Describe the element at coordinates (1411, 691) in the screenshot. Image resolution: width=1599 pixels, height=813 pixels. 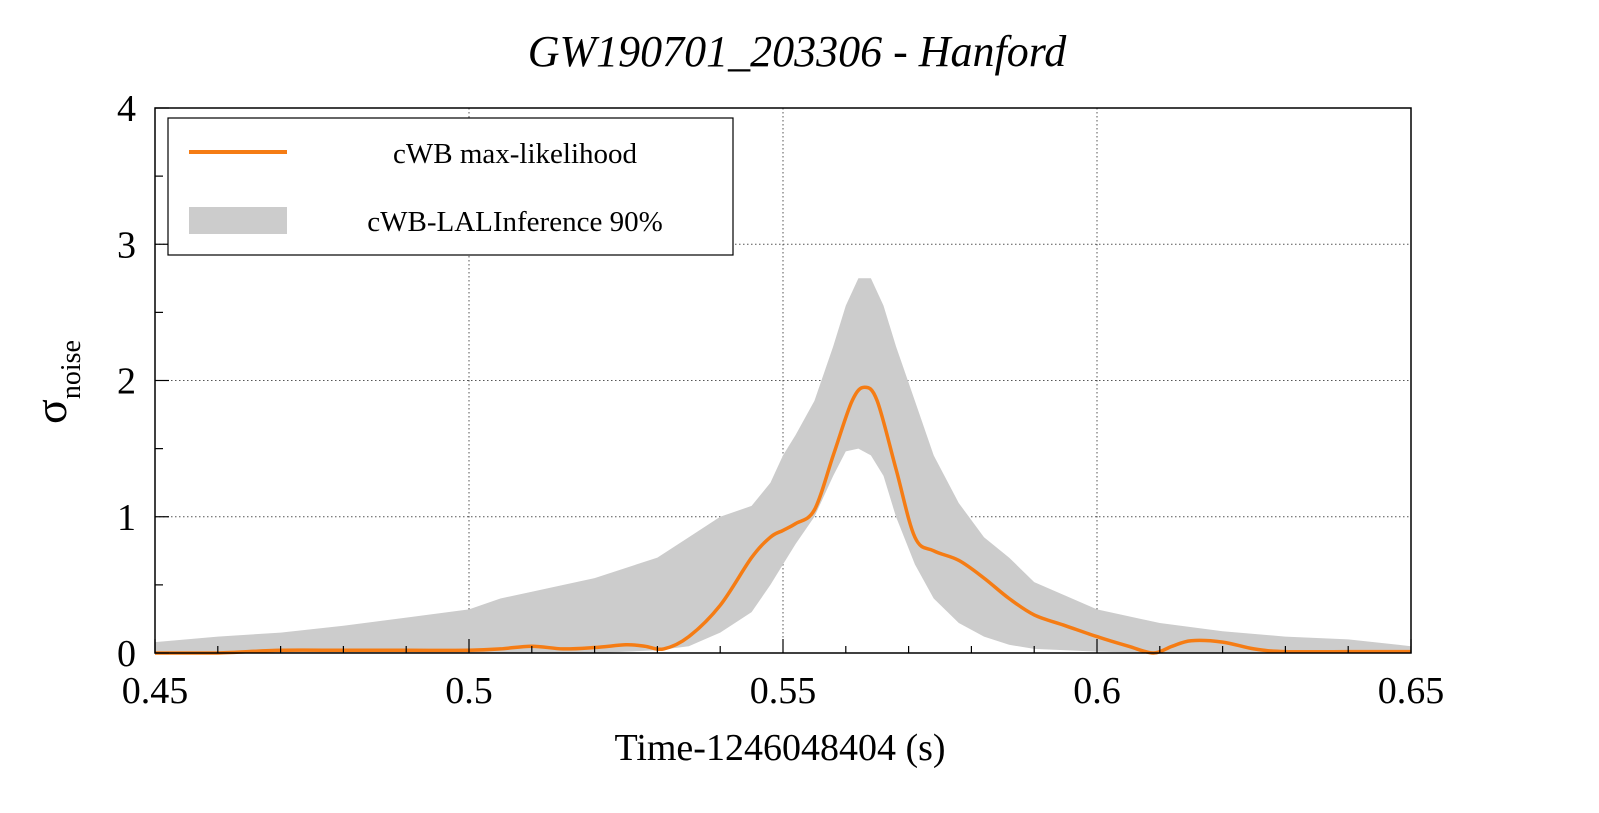
I see `x-tick-label: 0.65` at that location.